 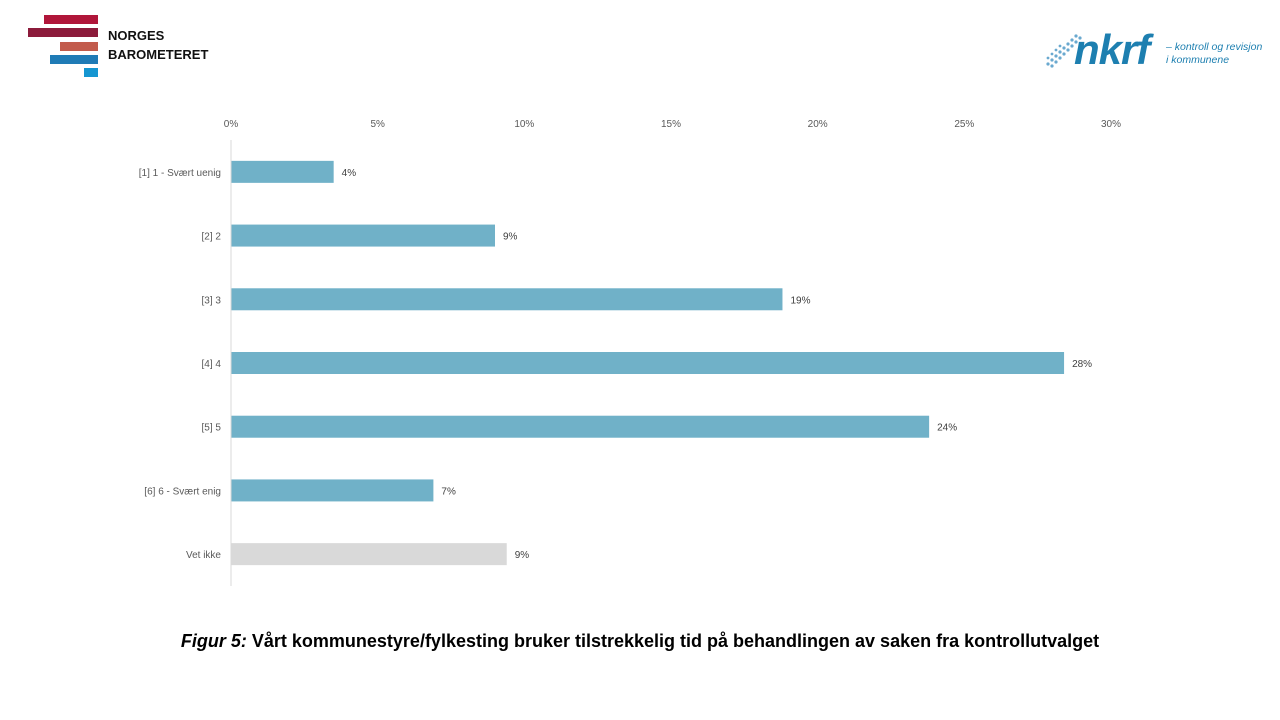 What do you see at coordinates (1213, 47) in the screenshot?
I see `nkrf-tagline-1: – kontroll og revisjon` at bounding box center [1213, 47].